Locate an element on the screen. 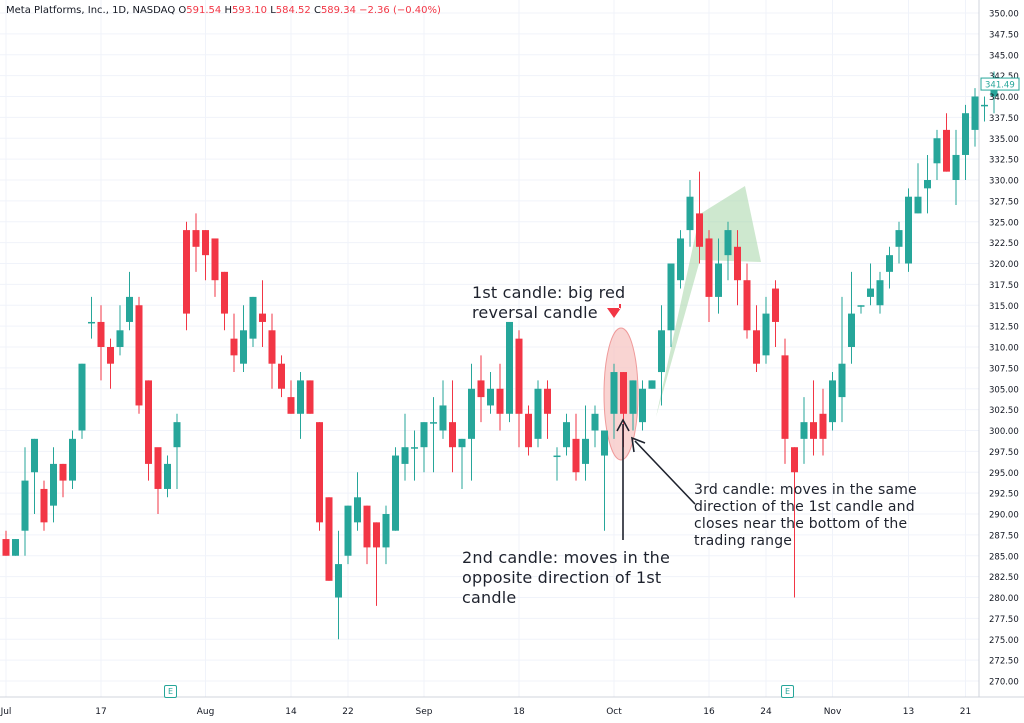  x-tick-label: 14 is located at coordinates (291, 712).